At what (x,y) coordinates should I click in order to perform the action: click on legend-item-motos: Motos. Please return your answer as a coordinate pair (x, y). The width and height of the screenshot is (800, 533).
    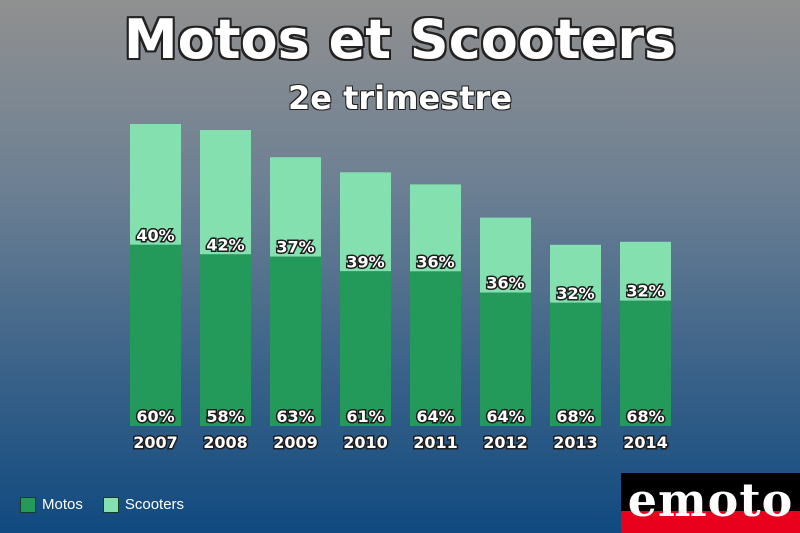
    Looking at the image, I should click on (51, 504).